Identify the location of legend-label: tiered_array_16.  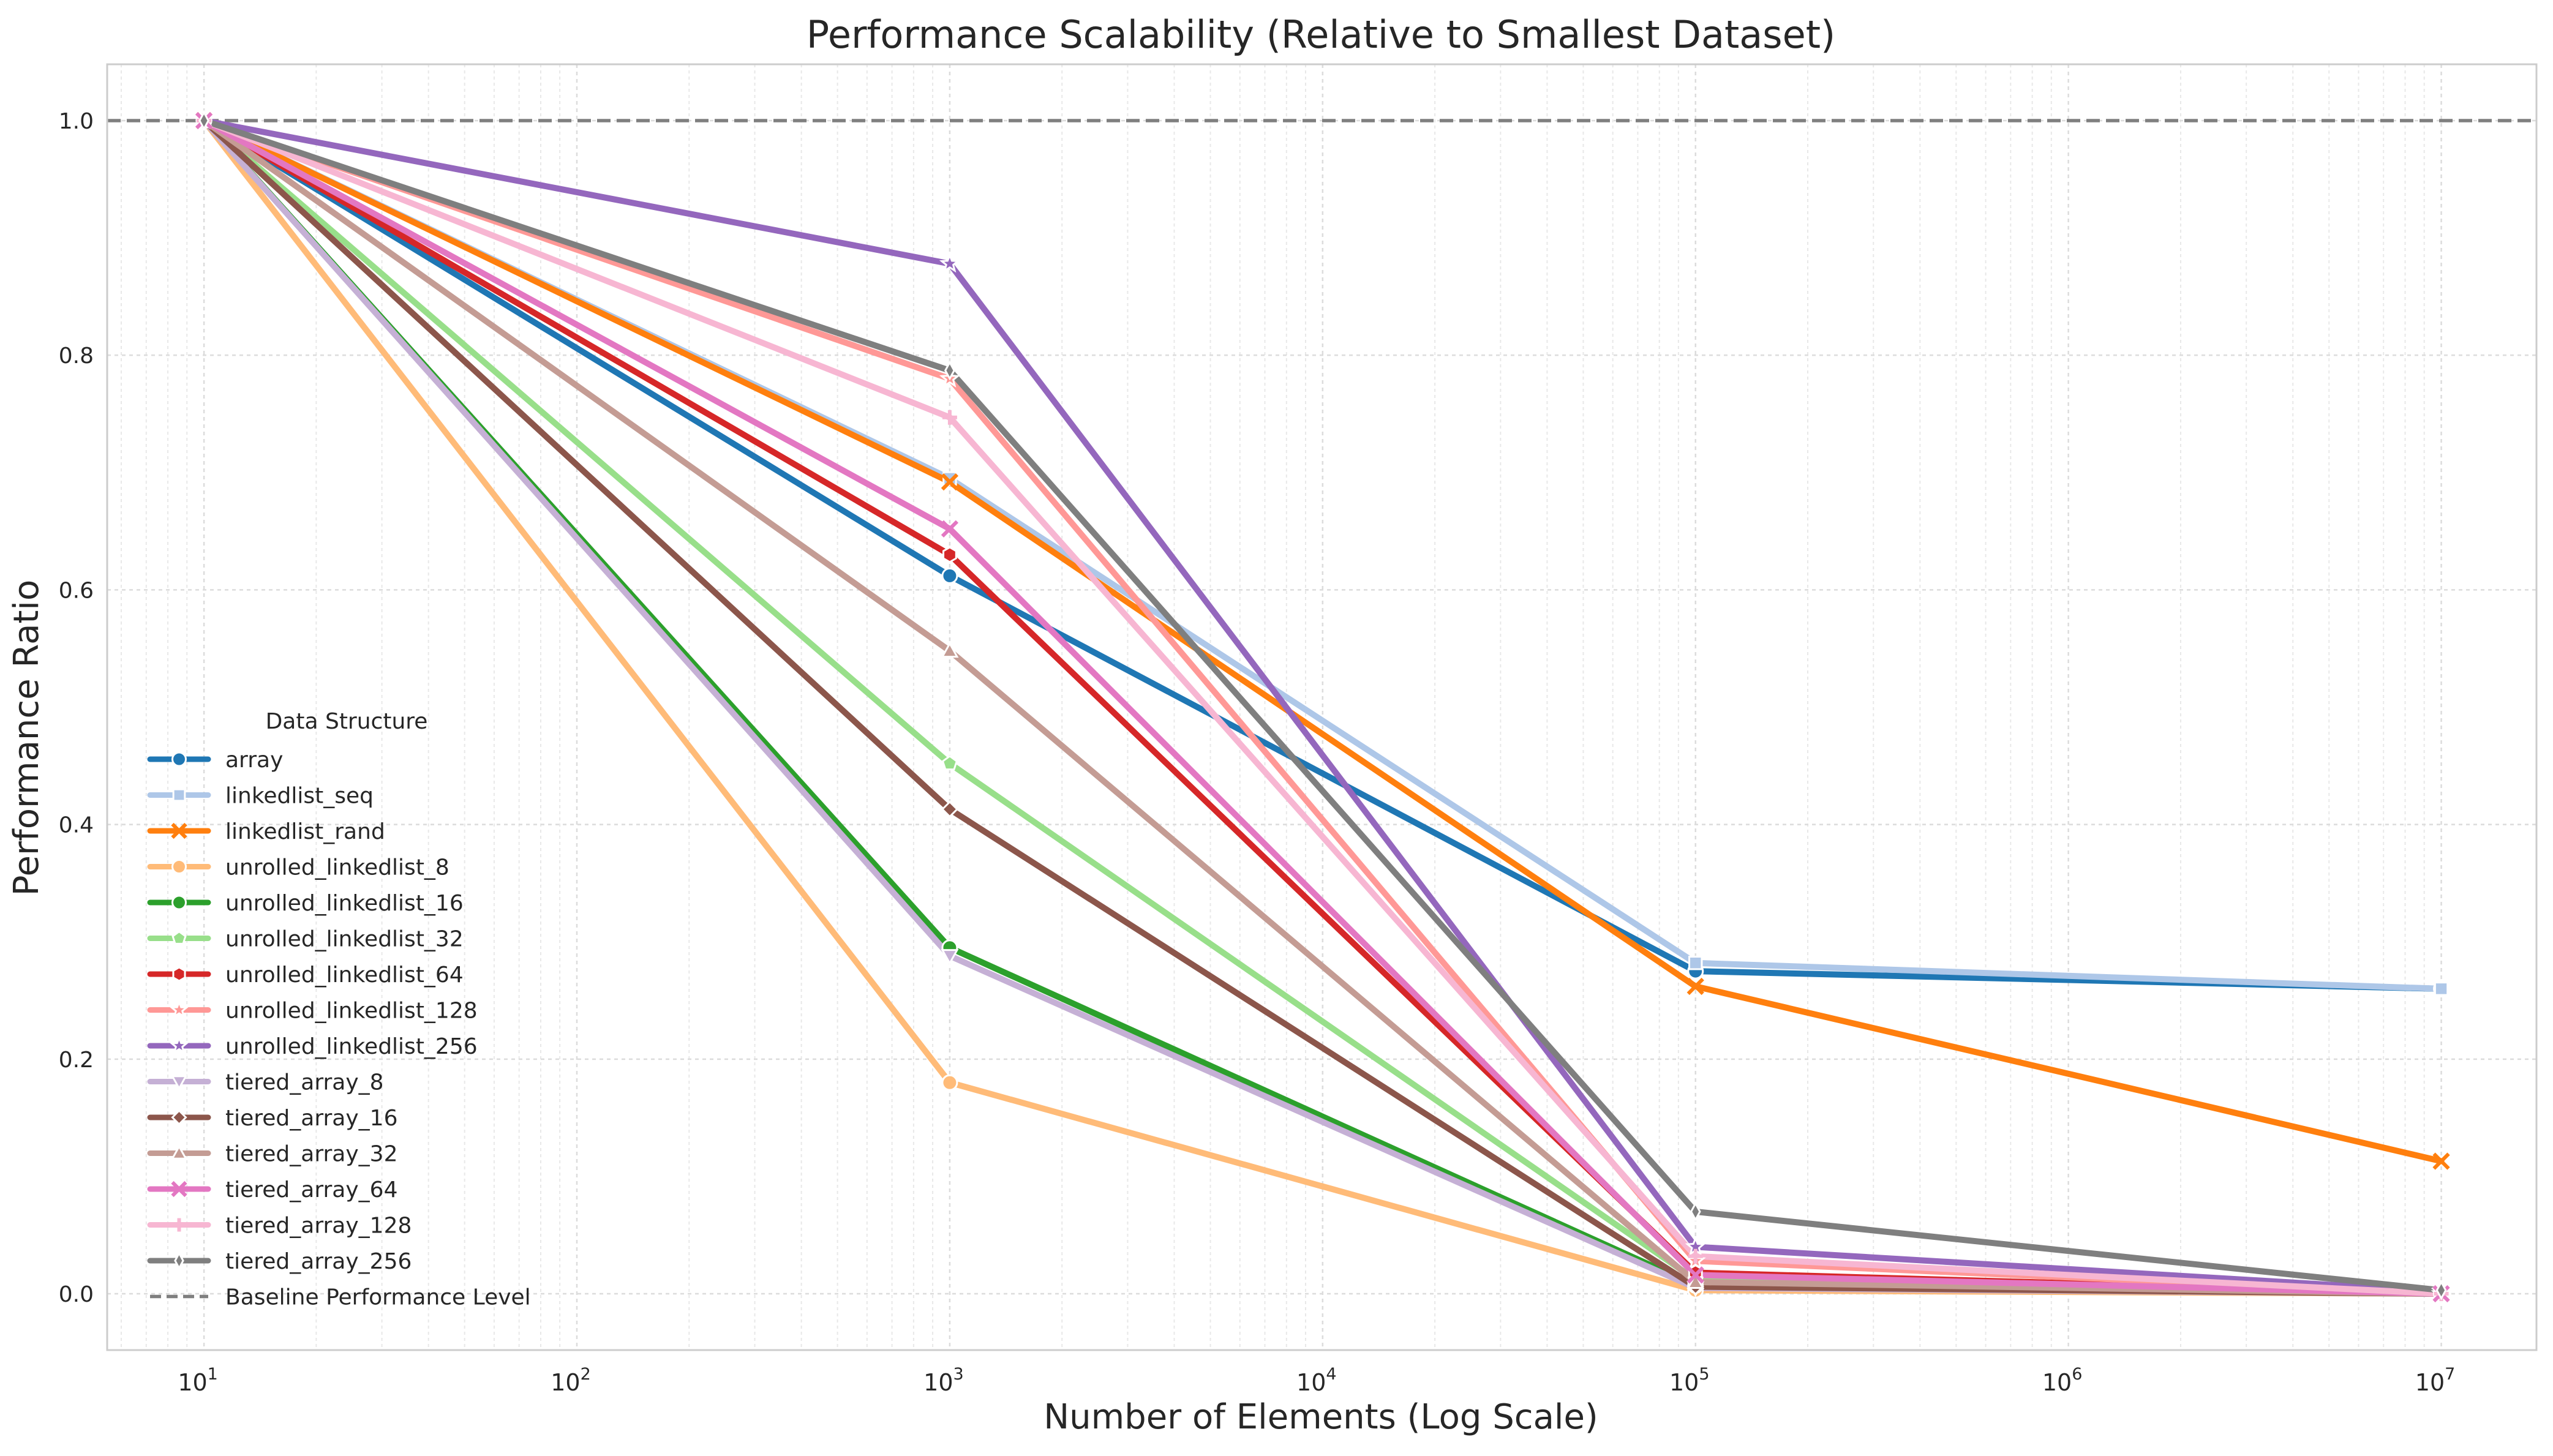
(311, 1118).